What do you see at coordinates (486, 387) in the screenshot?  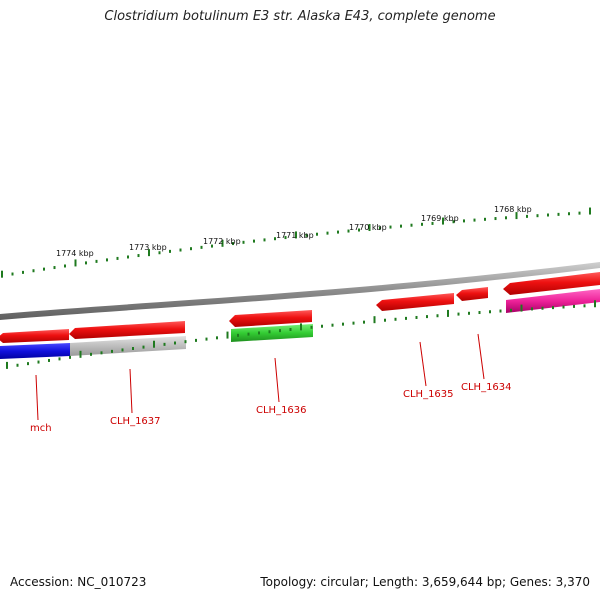 I see `gene-label-clh-1634: CLH_1634` at bounding box center [486, 387].